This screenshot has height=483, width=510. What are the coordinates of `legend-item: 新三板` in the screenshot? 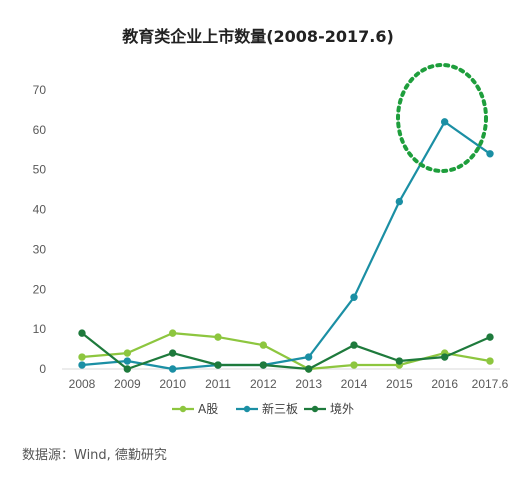 It's located at (267, 408).